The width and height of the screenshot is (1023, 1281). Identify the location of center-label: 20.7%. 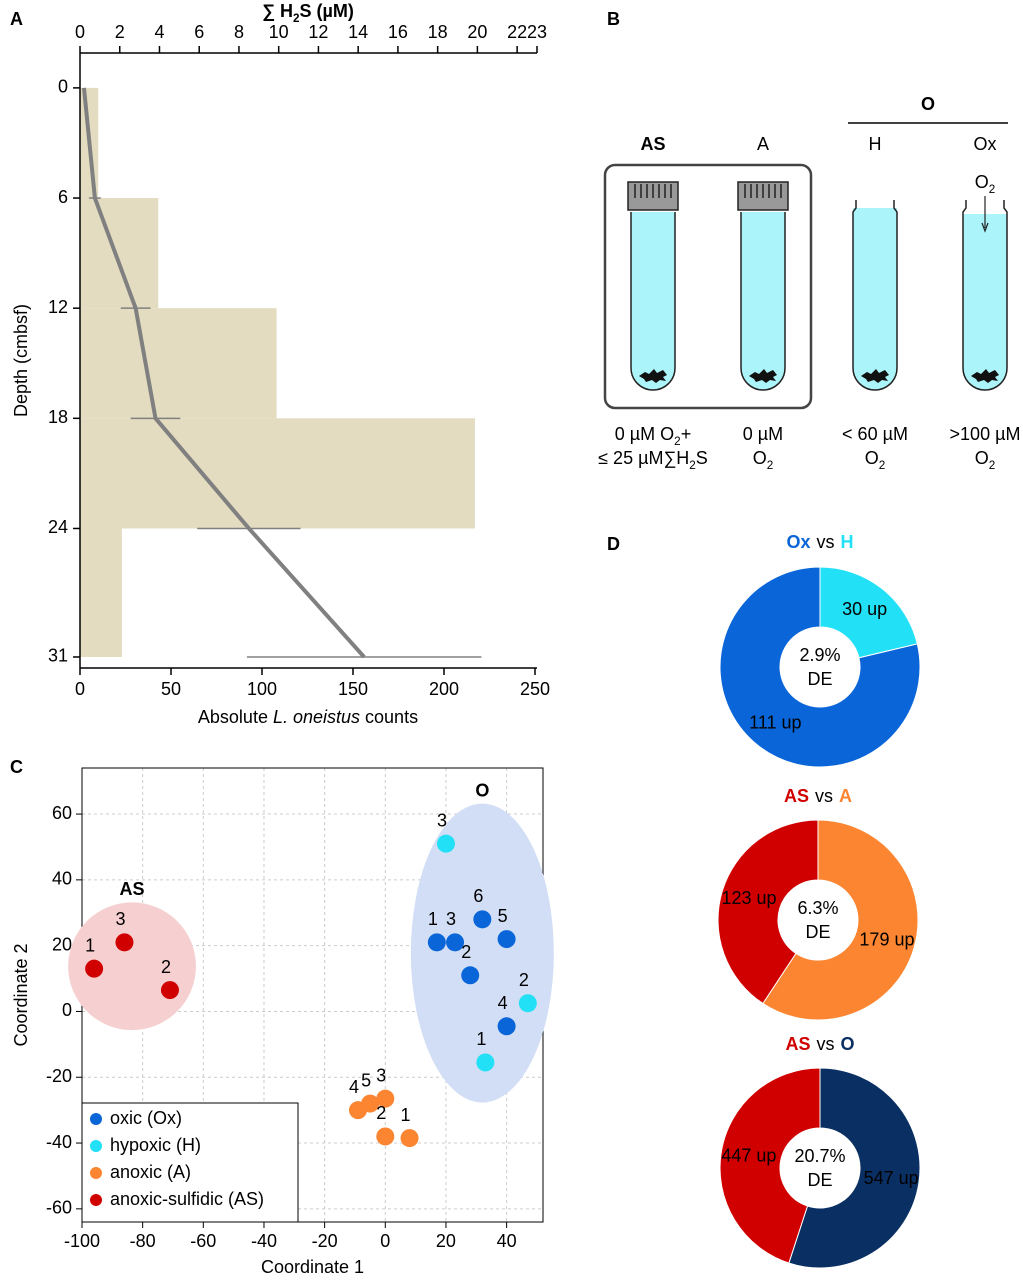
(819, 1156).